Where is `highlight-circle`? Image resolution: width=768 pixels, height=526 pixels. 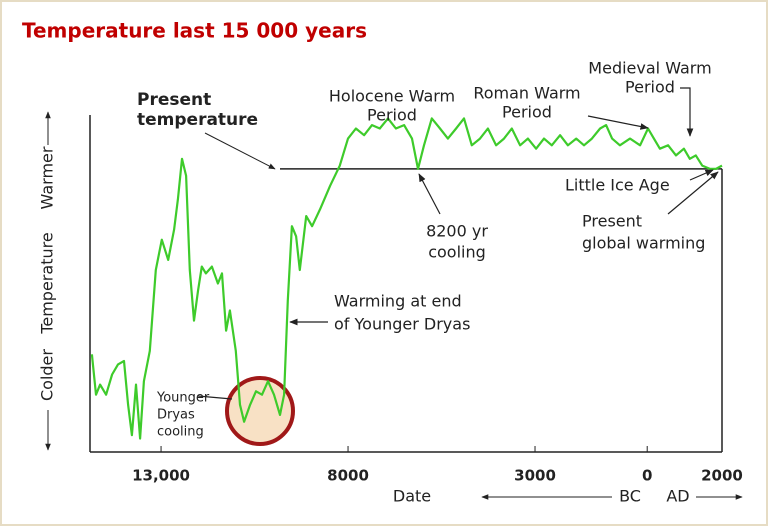 highlight-circle is located at coordinates (260, 411).